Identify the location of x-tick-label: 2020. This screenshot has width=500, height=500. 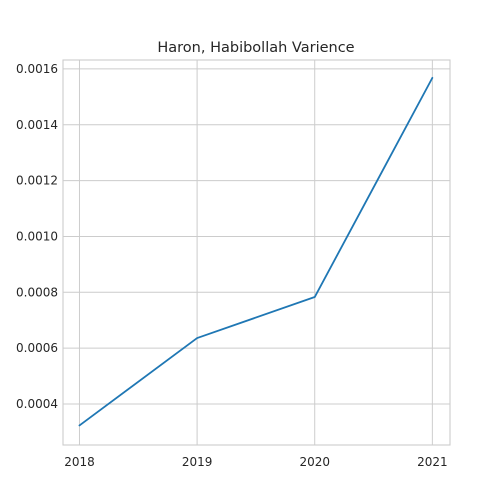
(314, 462).